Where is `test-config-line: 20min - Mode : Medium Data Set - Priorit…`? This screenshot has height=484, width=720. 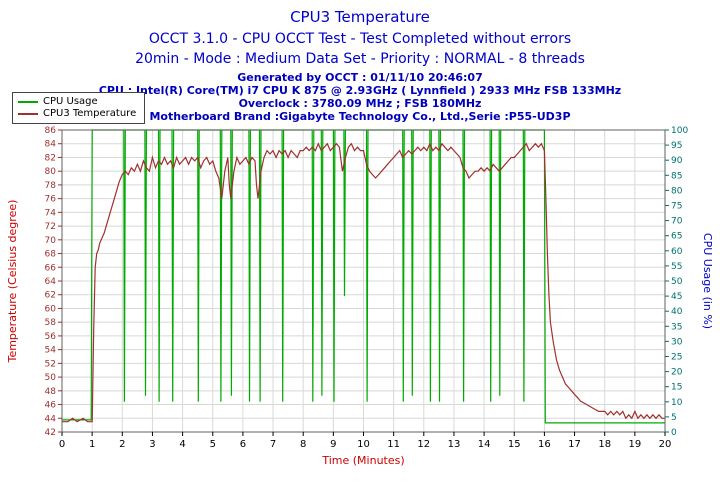 test-config-line: 20min - Mode : Medium Data Set - Priorit… is located at coordinates (360, 59).